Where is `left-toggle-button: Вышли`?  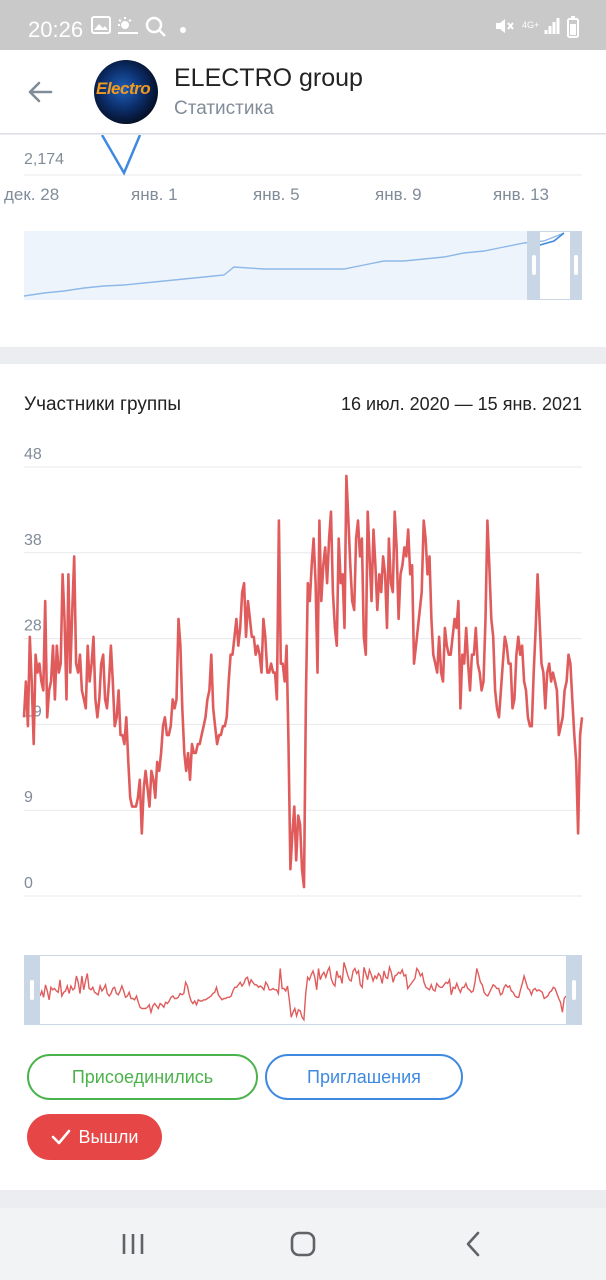 left-toggle-button: Вышли is located at coordinates (94, 1137).